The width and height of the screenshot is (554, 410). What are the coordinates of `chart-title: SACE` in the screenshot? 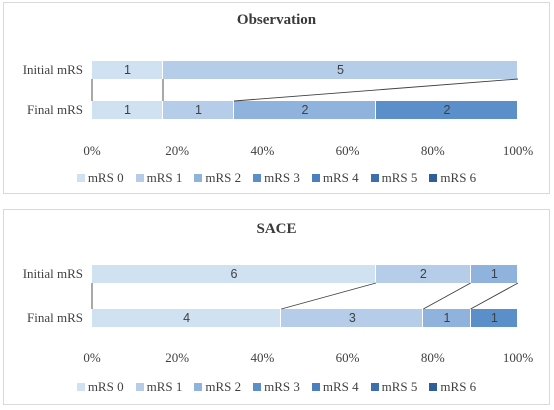 It's located at (276, 229).